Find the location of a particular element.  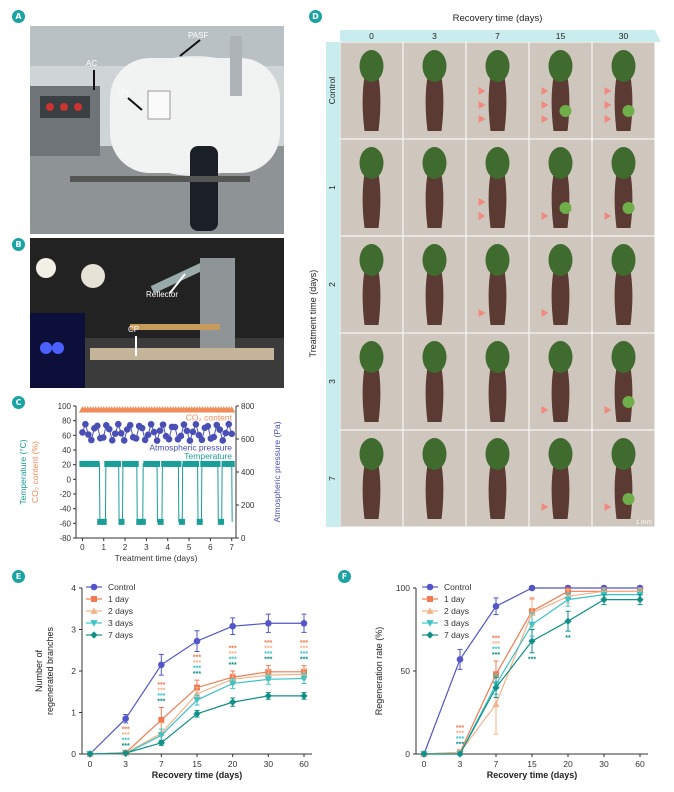

legend-label: Control is located at coordinates (458, 587).